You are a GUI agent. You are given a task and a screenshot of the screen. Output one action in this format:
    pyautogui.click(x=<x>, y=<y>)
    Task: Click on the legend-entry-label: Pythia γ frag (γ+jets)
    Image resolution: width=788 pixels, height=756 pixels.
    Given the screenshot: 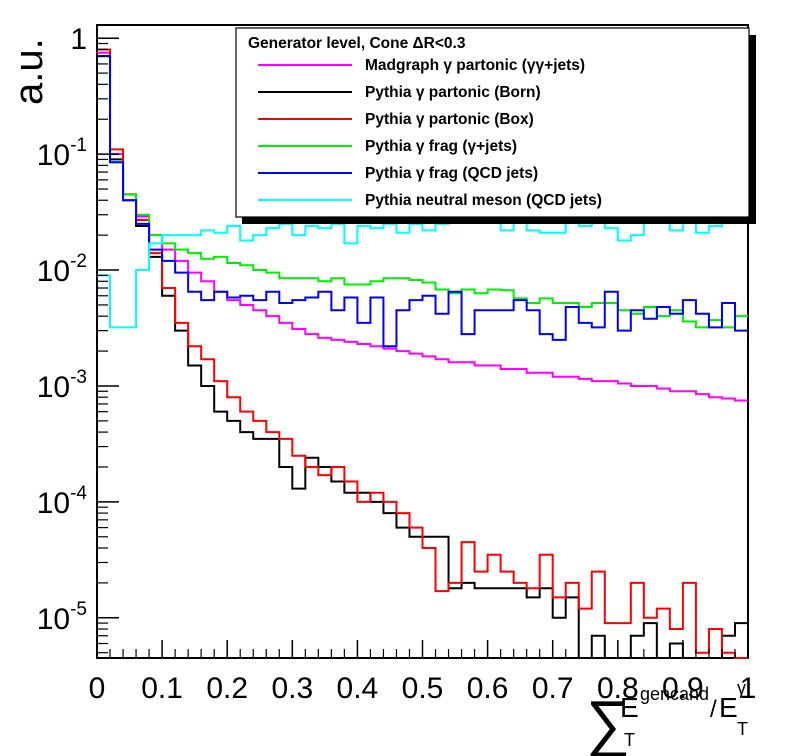 What is the action you would take?
    pyautogui.click(x=441, y=146)
    